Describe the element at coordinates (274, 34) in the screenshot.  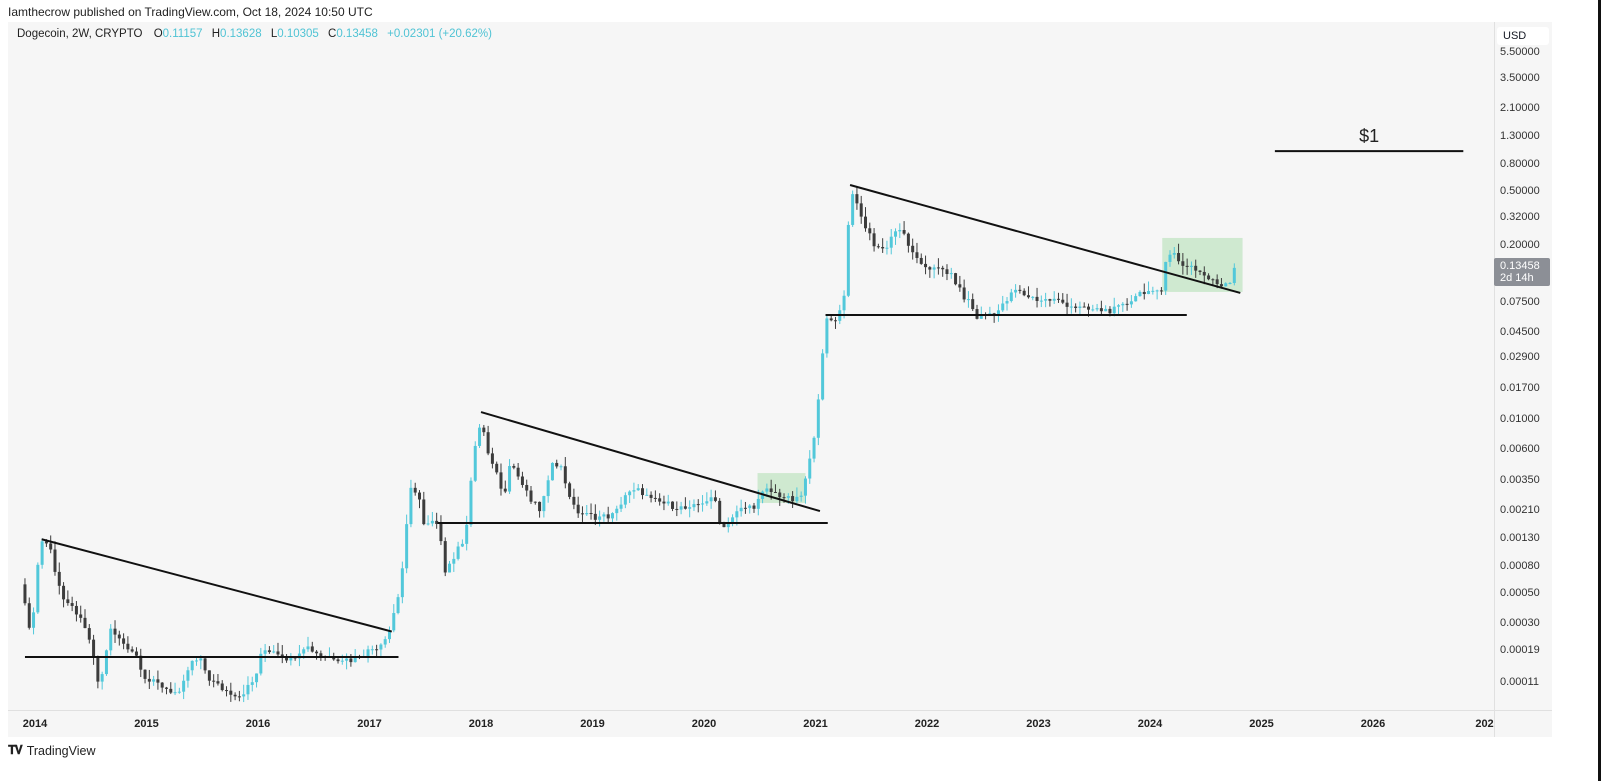
I see `low-label: L` at that location.